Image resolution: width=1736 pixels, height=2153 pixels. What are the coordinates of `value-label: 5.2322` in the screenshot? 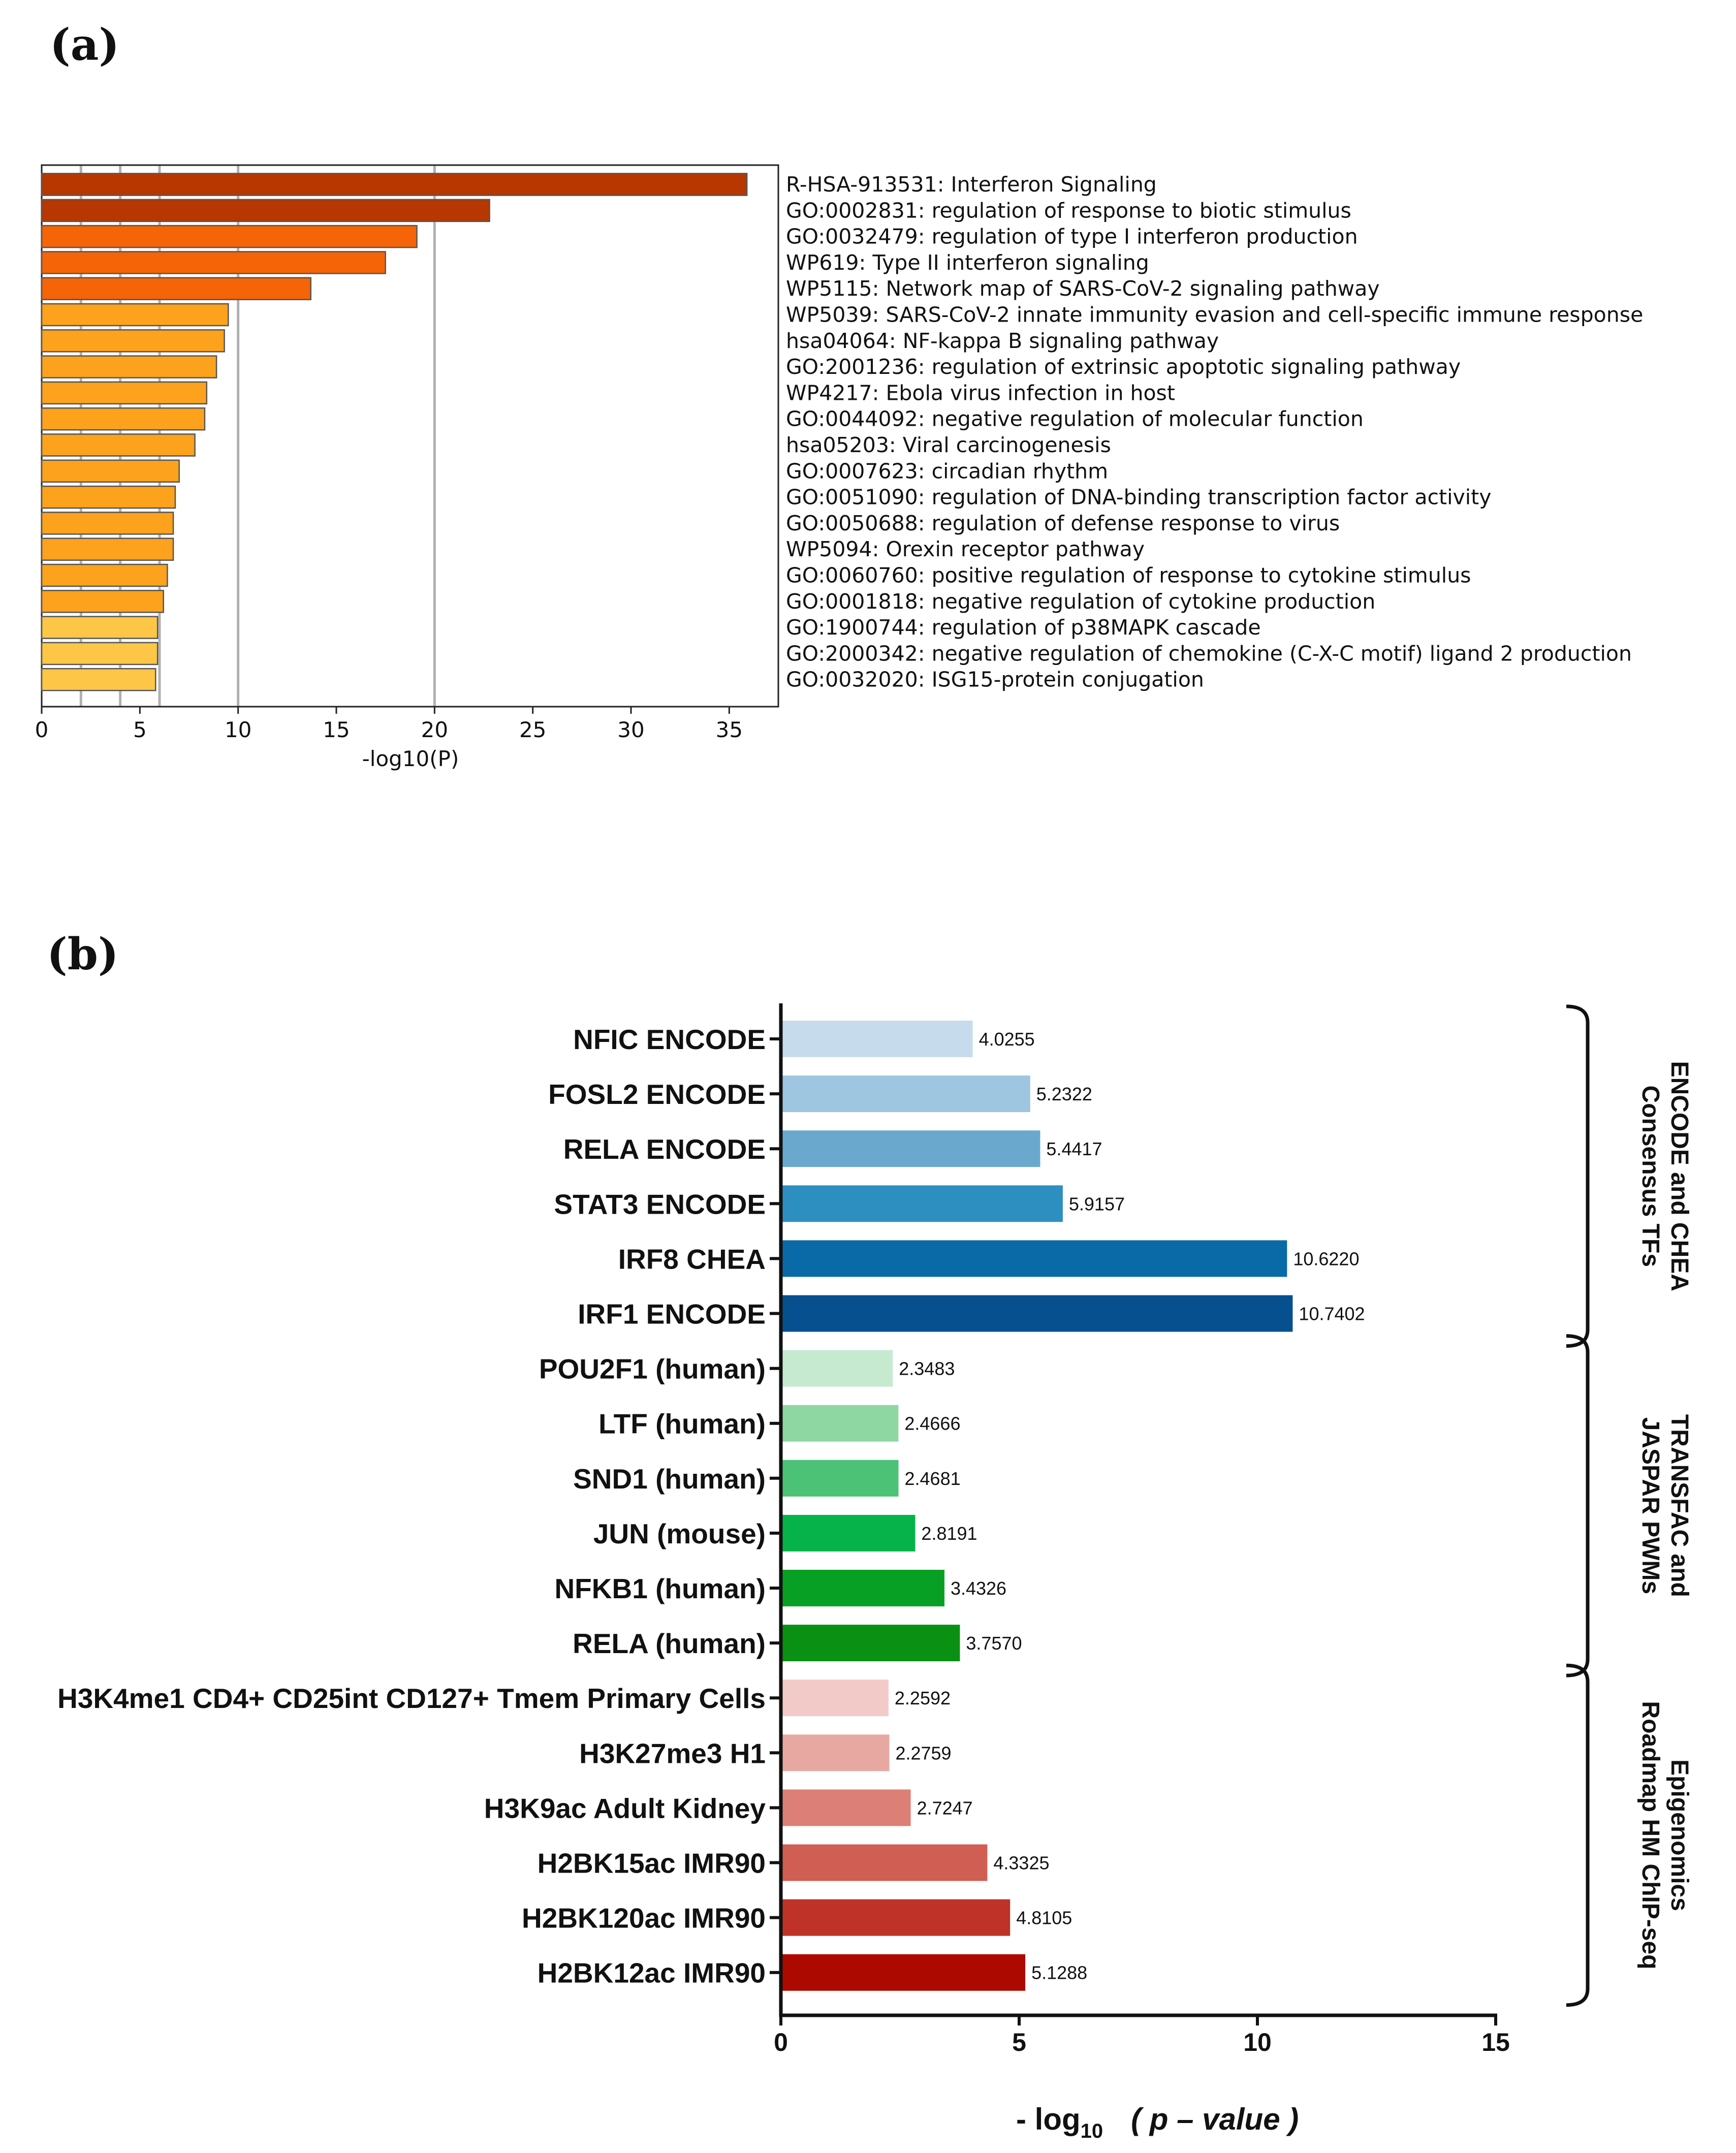 It's located at (1064, 1094).